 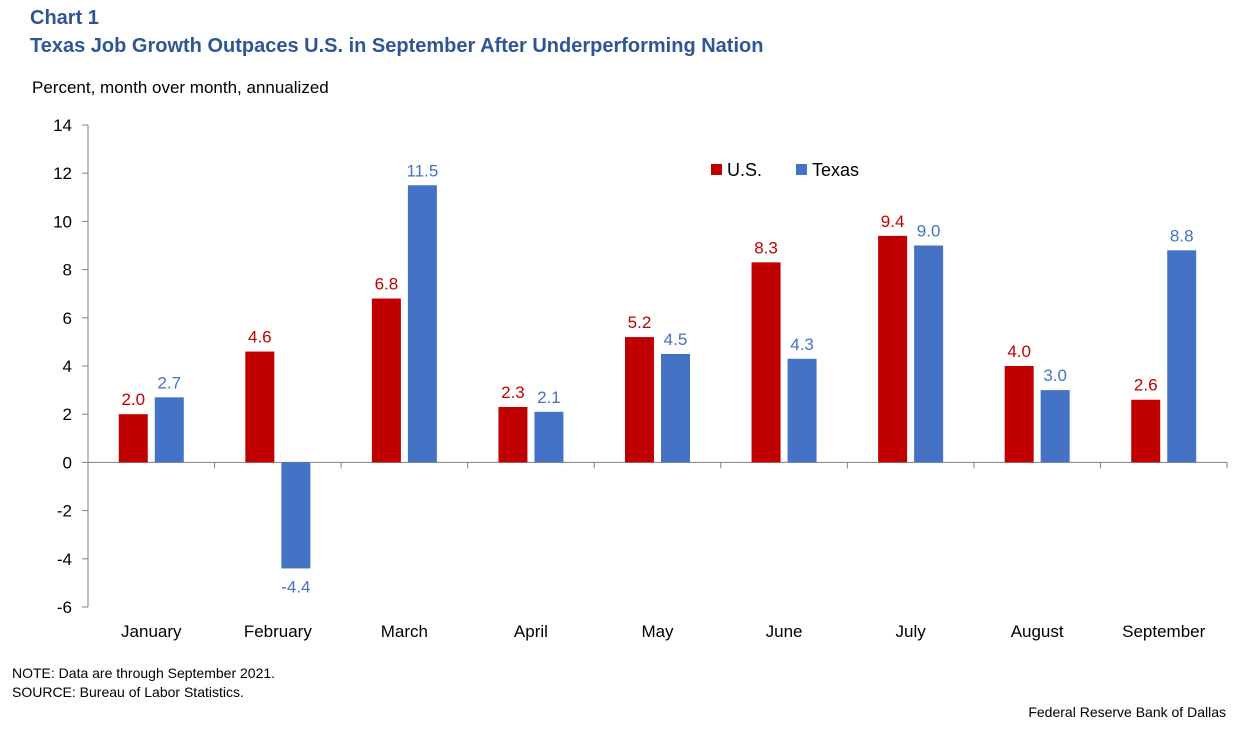 What do you see at coordinates (260, 337) in the screenshot?
I see `data-label-us: 4.6` at bounding box center [260, 337].